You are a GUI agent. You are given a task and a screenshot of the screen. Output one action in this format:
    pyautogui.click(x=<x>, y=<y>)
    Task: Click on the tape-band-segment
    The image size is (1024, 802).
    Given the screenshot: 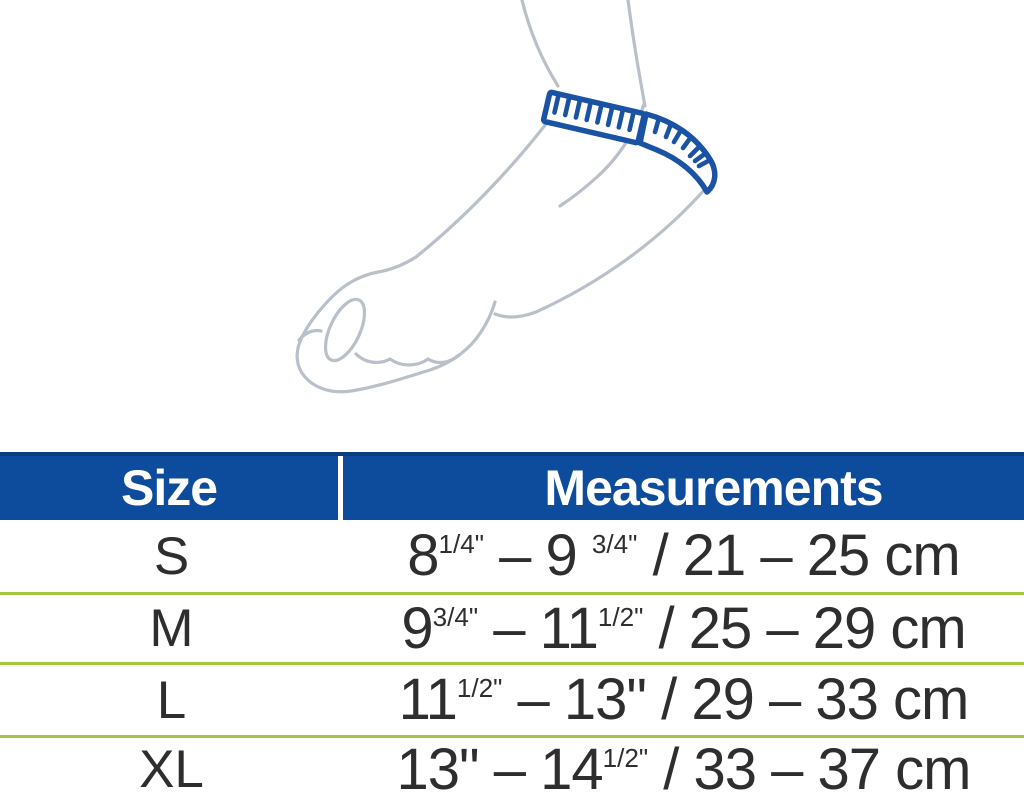 What is the action you would take?
    pyautogui.click(x=593, y=117)
    